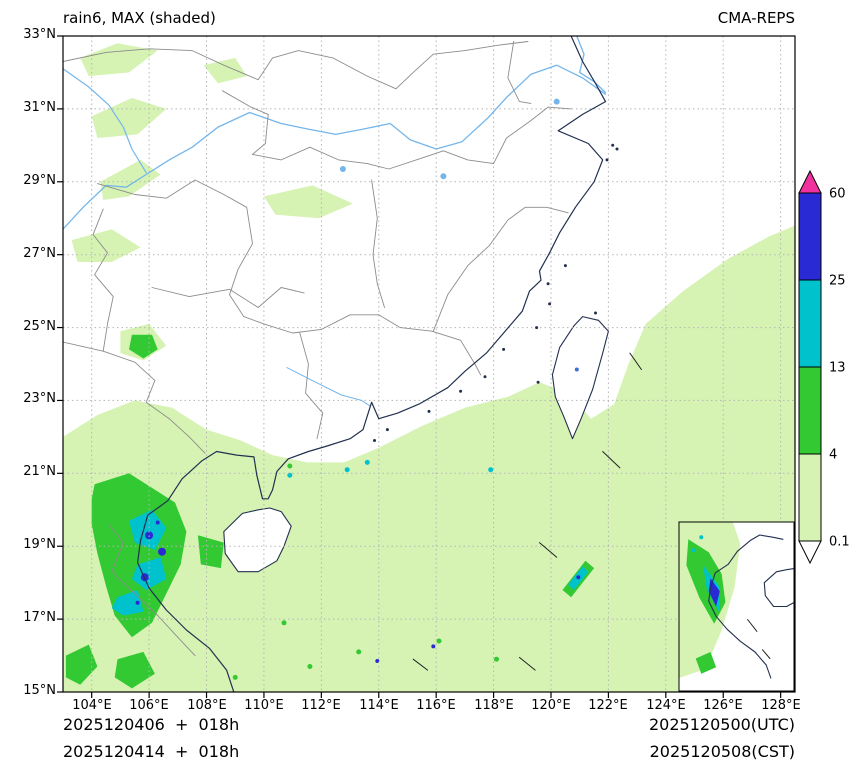 This screenshot has width=860, height=778. What do you see at coordinates (39, 544) in the screenshot?
I see `y-tick-label: 19°N` at bounding box center [39, 544].